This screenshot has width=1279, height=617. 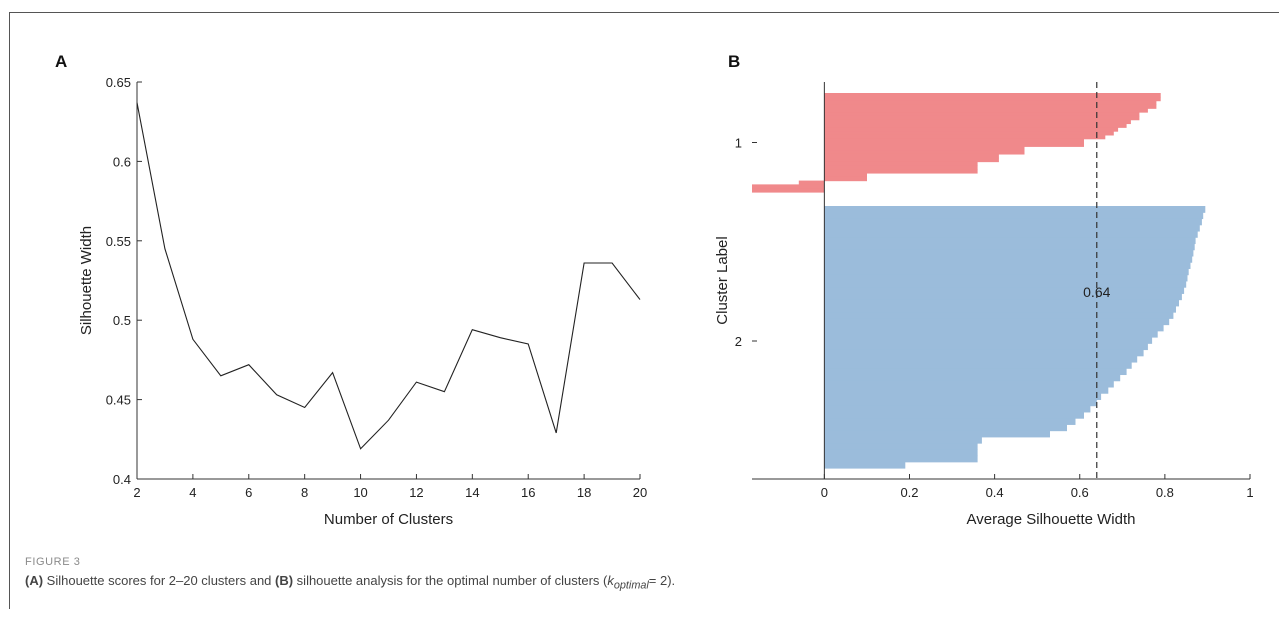 What do you see at coordinates (1051, 519) in the screenshot?
I see `panel-b-x-axis-title: Average Silhouette Width` at bounding box center [1051, 519].